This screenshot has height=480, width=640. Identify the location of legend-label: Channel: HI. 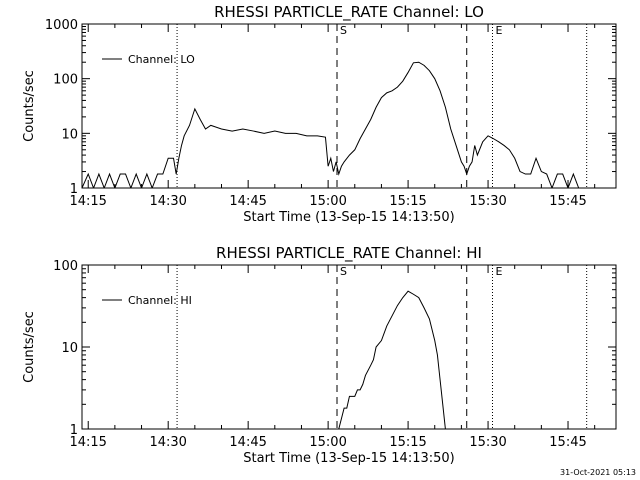
(160, 300).